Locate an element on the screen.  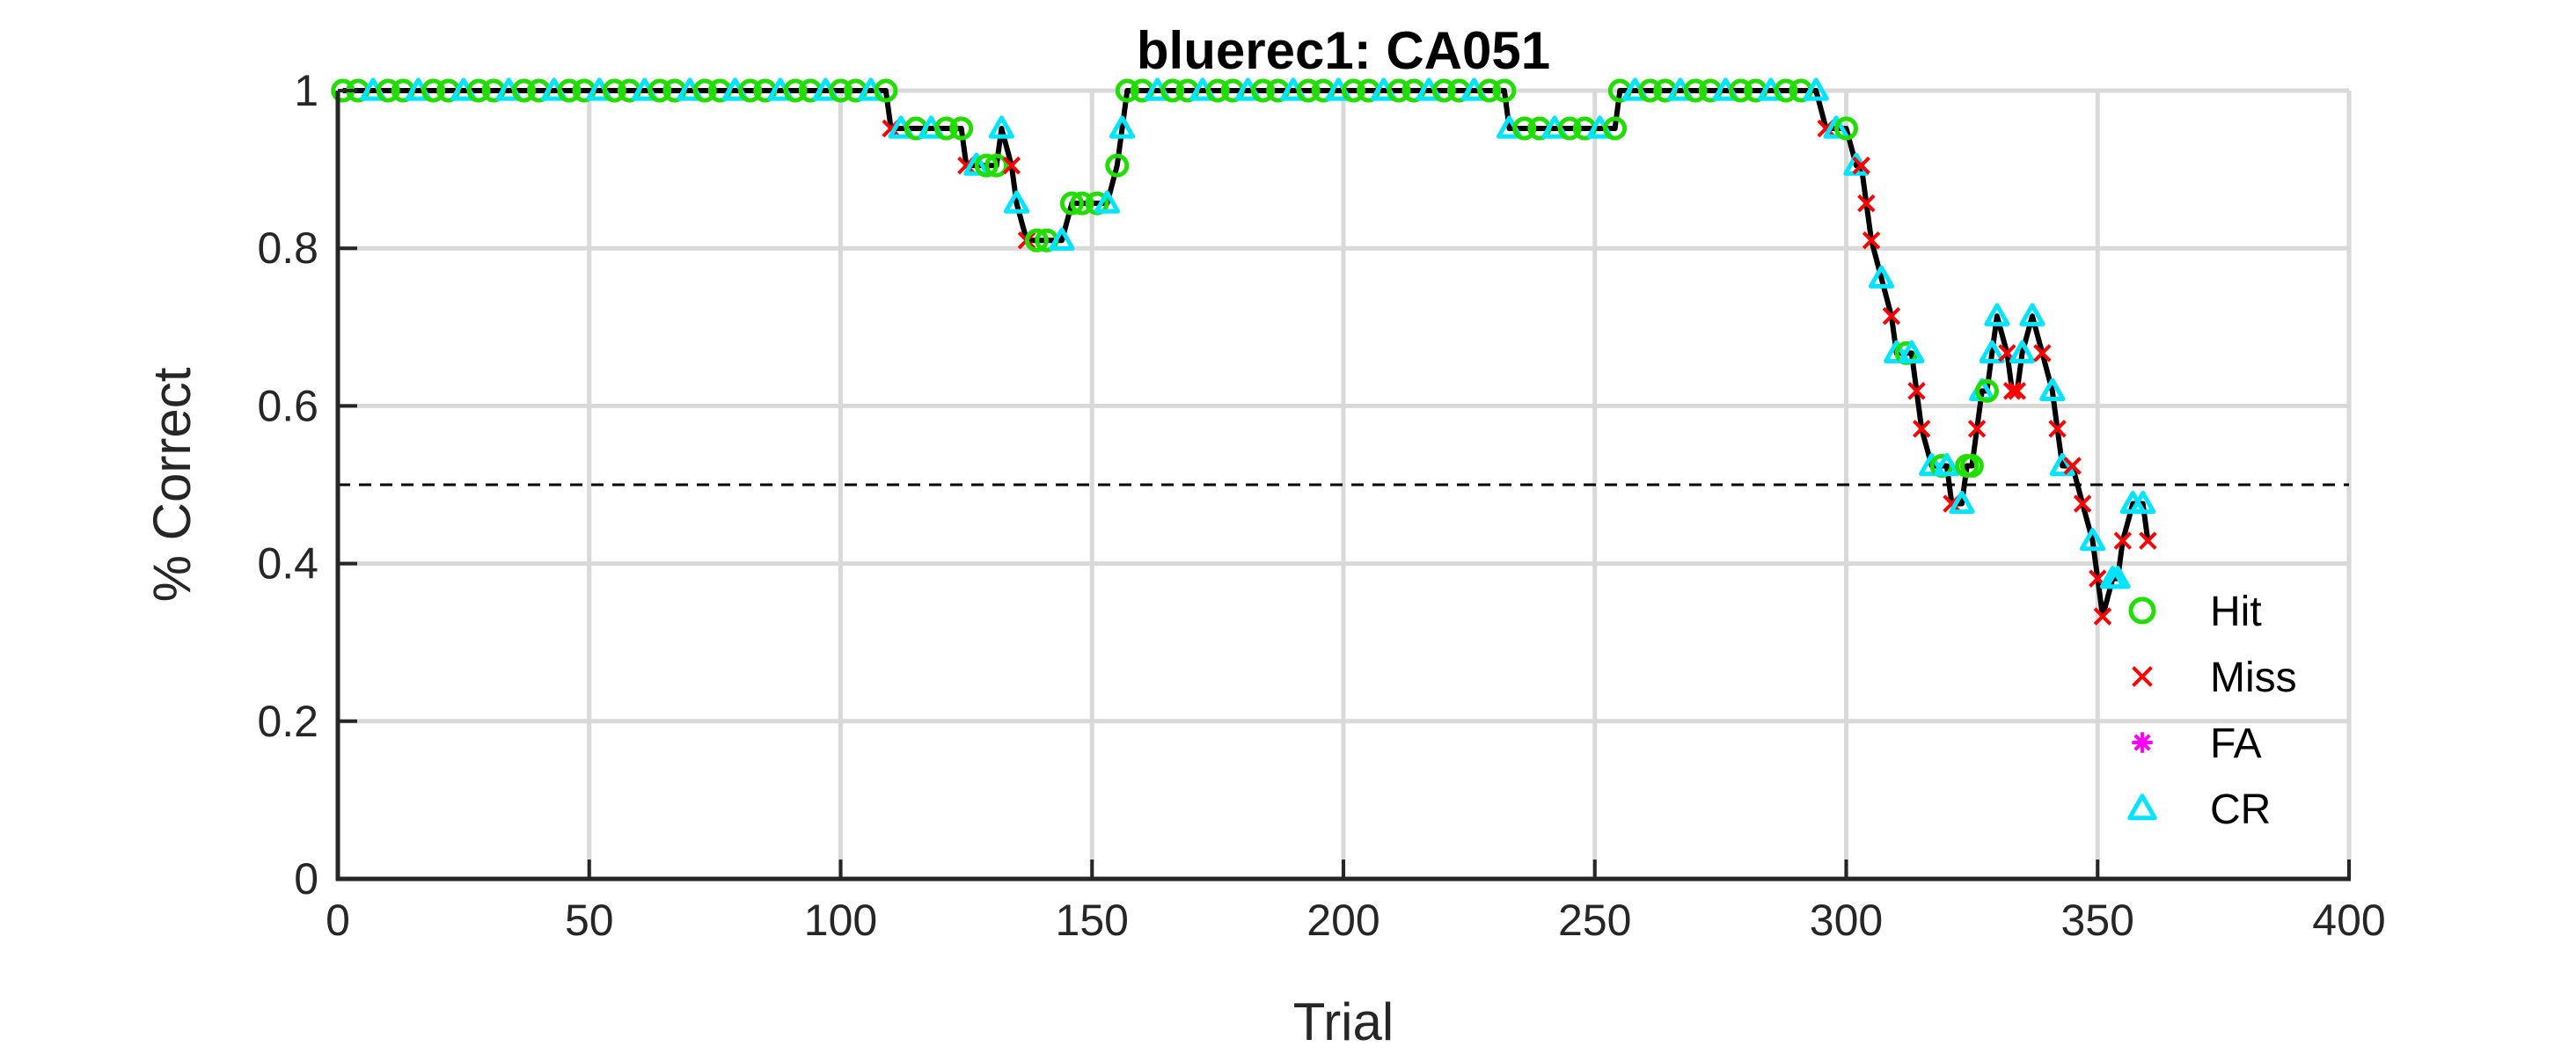
legend-label-miss: Miss is located at coordinates (2253, 678).